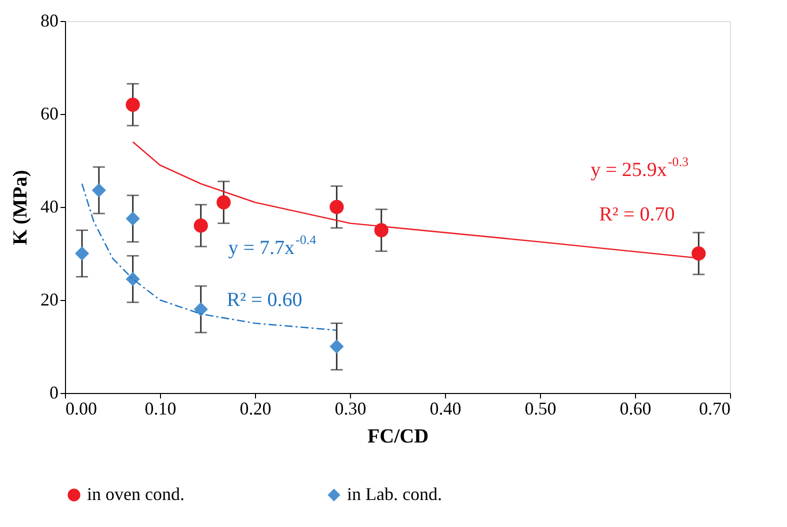 The image size is (787, 527). Describe the element at coordinates (49, 20) in the screenshot. I see `y-tick-label: 80` at that location.